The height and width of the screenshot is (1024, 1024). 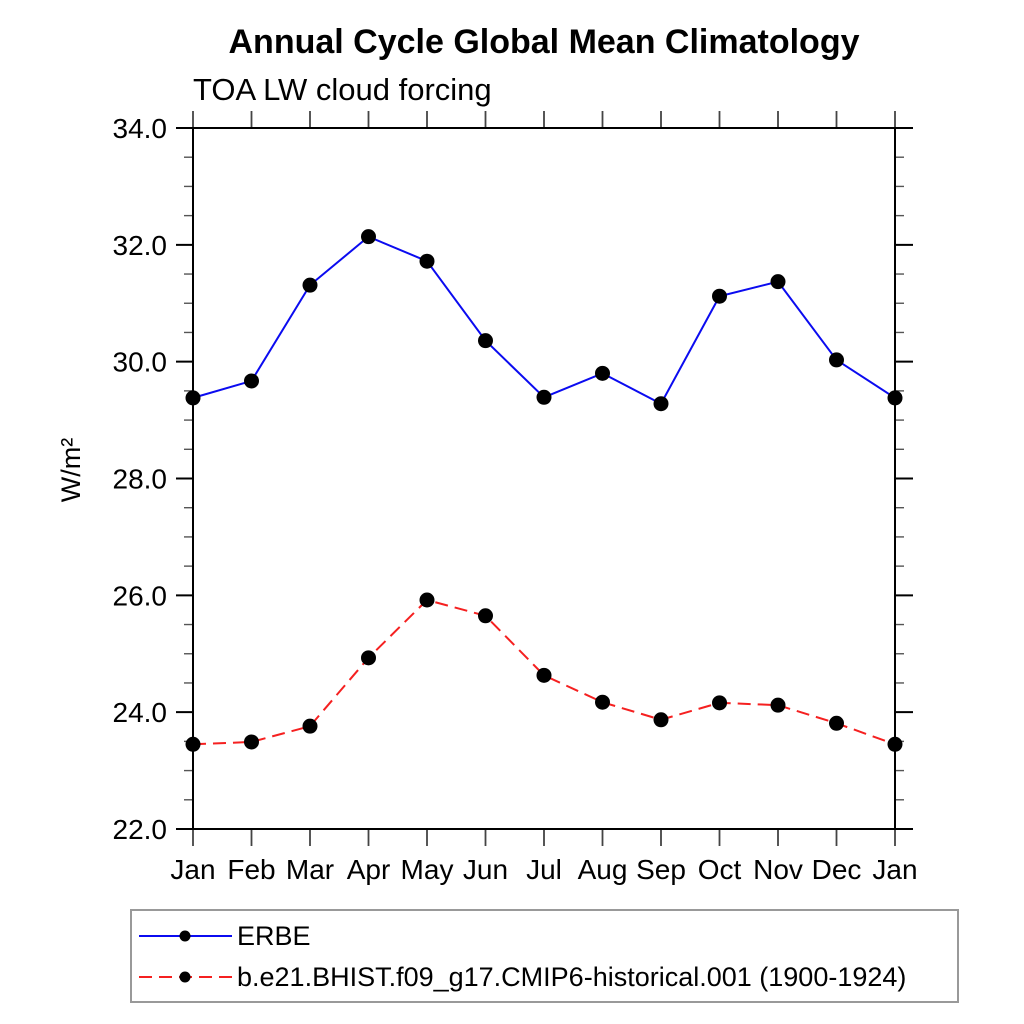 What do you see at coordinates (485, 869) in the screenshot?
I see `x-tick-label: Jun` at bounding box center [485, 869].